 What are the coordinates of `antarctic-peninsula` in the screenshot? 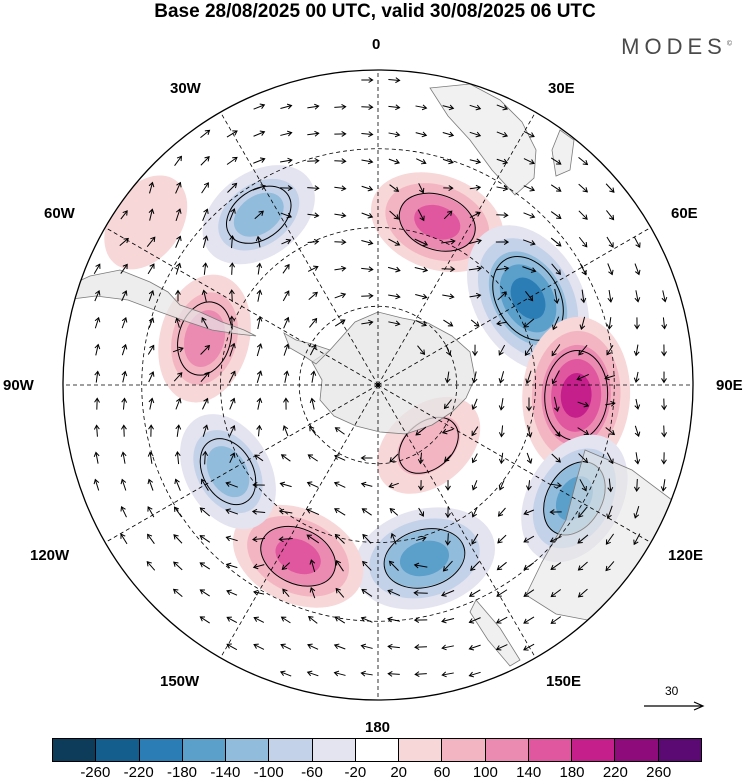 It's located at (307, 348).